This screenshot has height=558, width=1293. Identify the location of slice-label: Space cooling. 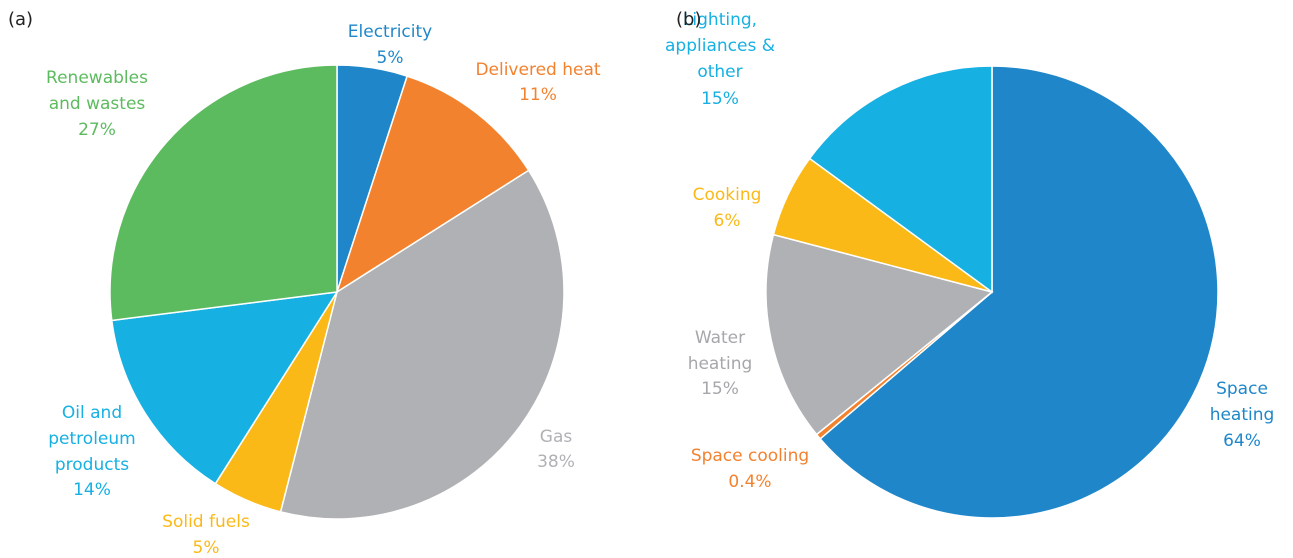
(750, 456).